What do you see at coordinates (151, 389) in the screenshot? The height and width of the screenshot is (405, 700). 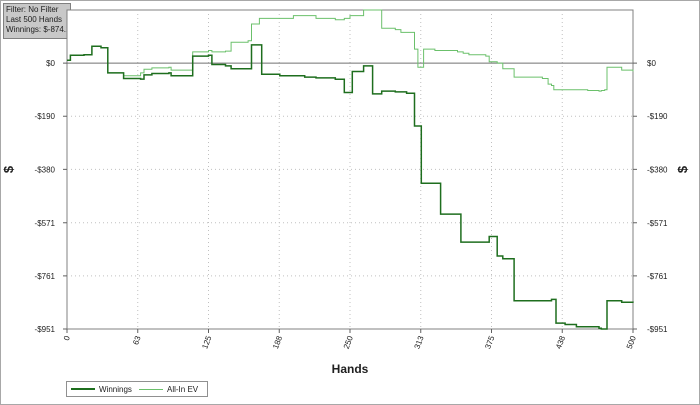 I see `legend-swatch-allin-ev` at bounding box center [151, 389].